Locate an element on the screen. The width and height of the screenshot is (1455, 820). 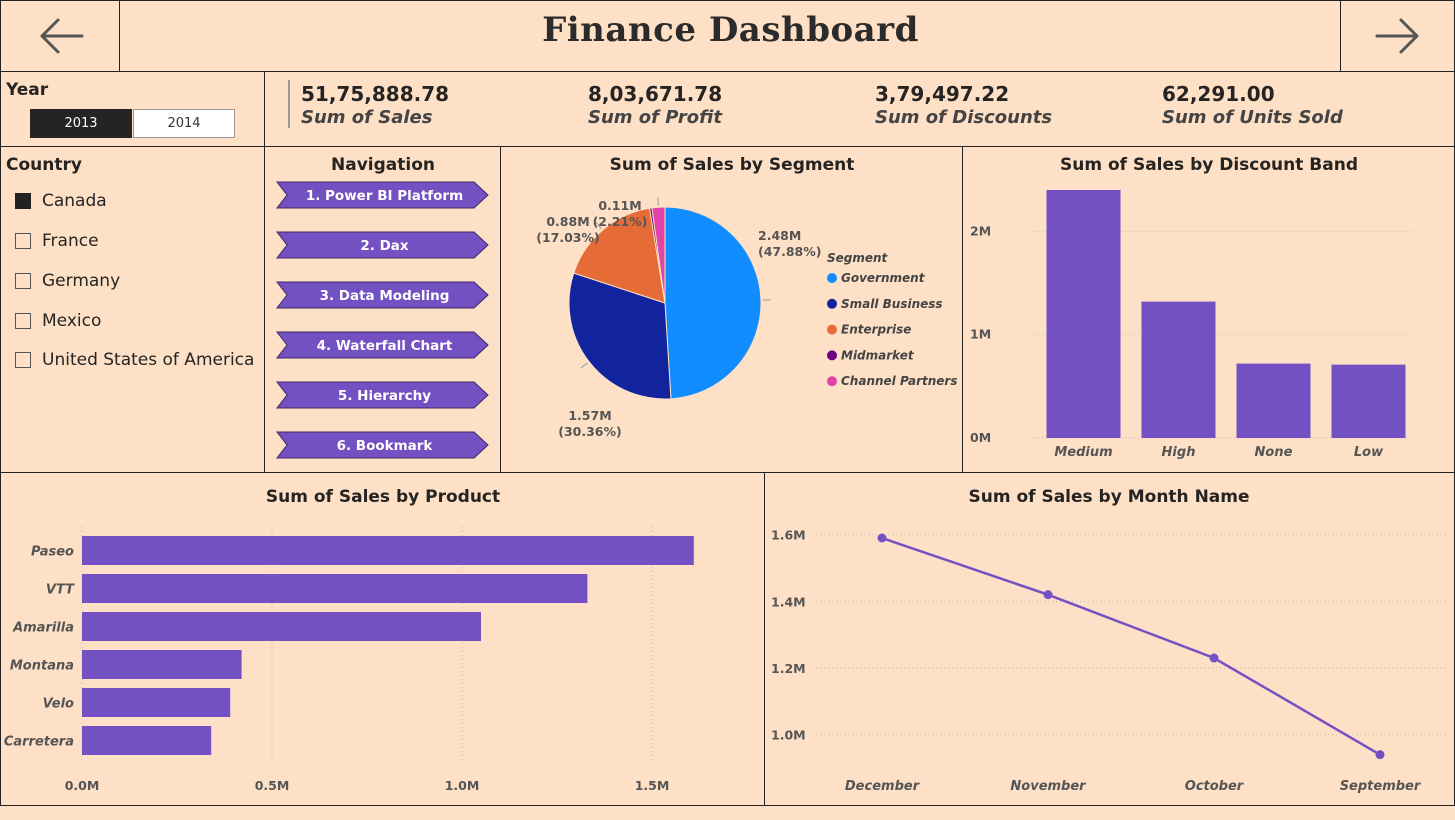
line-point-september is located at coordinates (1380, 755).